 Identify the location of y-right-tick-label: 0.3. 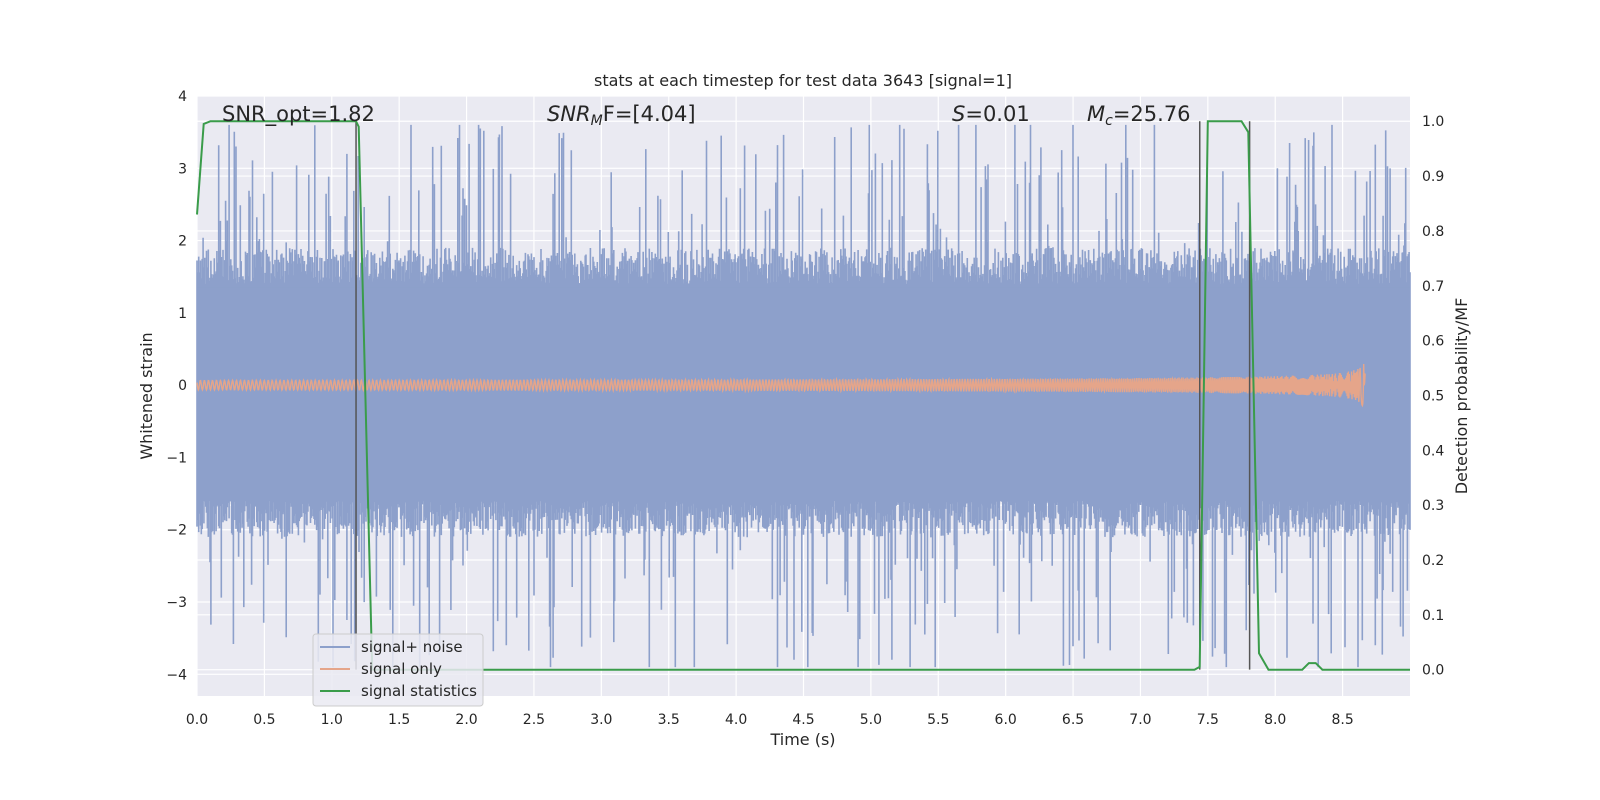
(1433, 506).